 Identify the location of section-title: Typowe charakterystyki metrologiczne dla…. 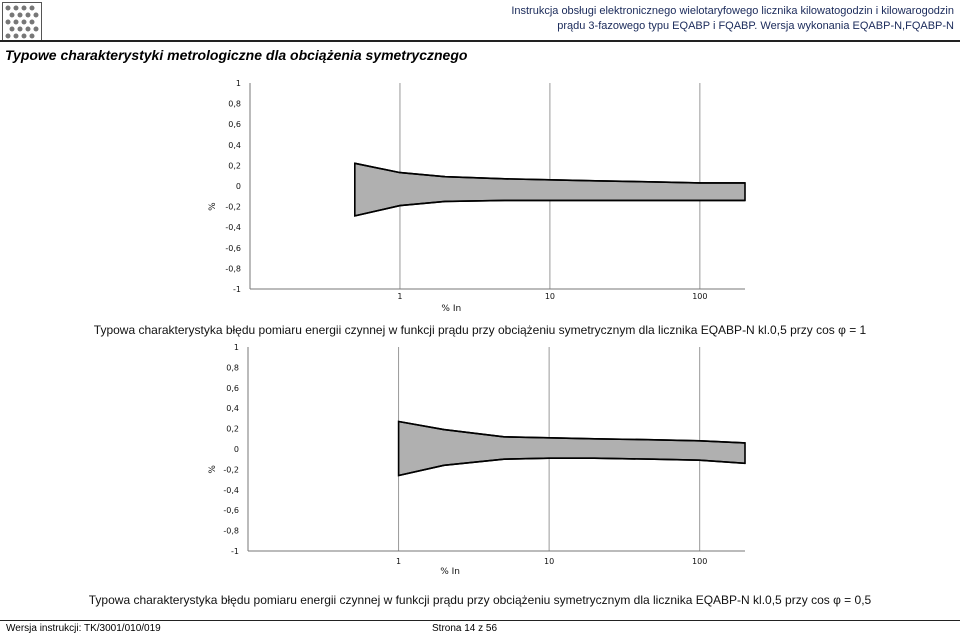
(236, 55).